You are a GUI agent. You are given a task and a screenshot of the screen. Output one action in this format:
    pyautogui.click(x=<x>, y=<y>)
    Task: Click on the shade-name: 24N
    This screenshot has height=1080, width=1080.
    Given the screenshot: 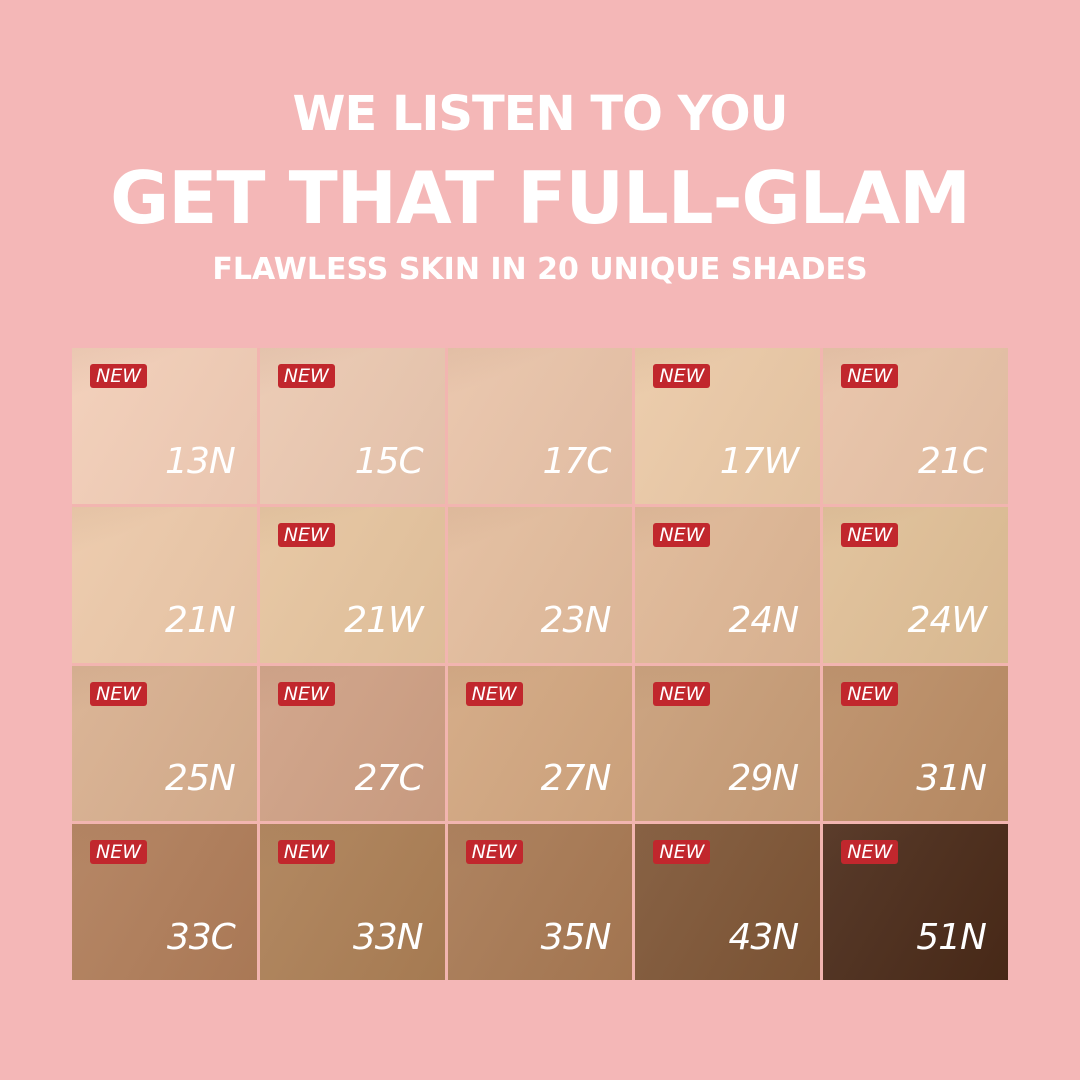 What is the action you would take?
    pyautogui.click(x=763, y=620)
    